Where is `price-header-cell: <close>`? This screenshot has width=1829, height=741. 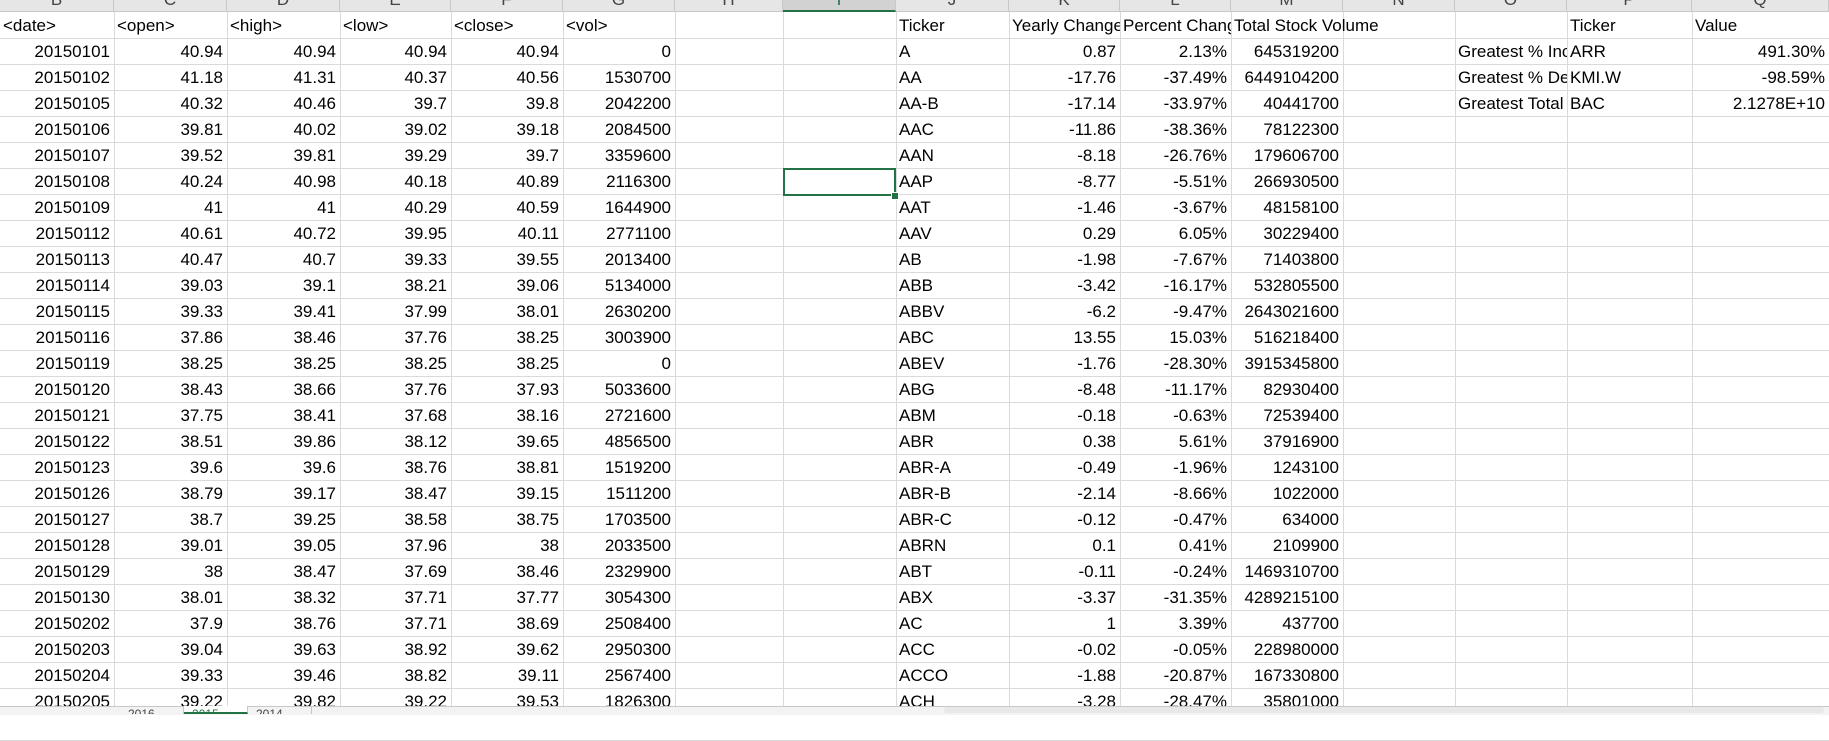
price-header-cell: <close> is located at coordinates (484, 25).